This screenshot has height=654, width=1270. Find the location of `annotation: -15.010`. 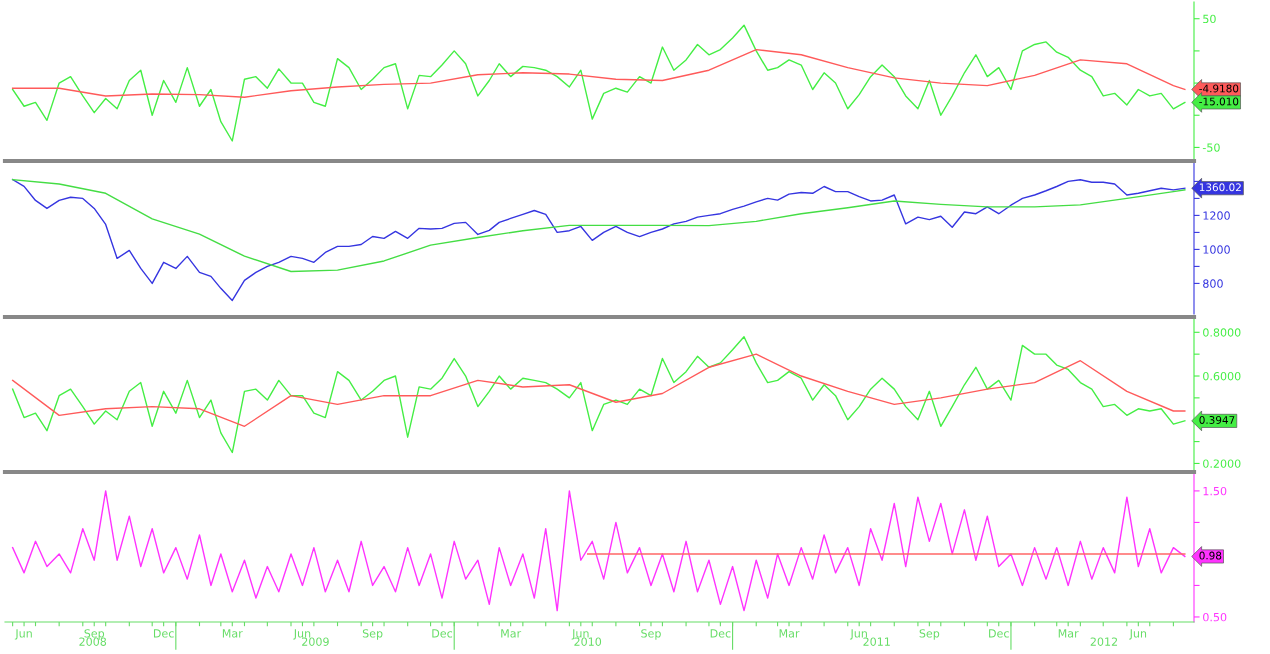

annotation: -15.010 is located at coordinates (1219, 101).